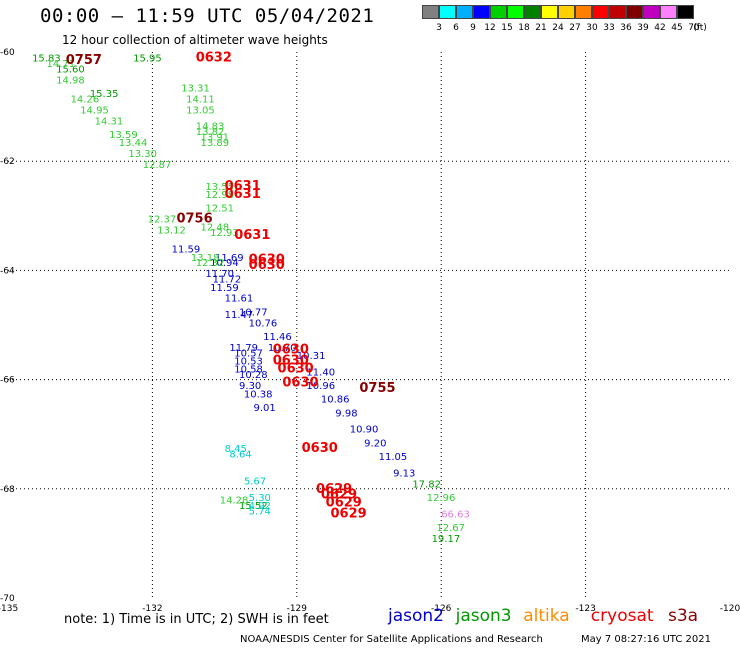 This screenshot has width=740, height=650. Describe the element at coordinates (277, 337) in the screenshot. I see `wave-height-label: 11.46` at that location.